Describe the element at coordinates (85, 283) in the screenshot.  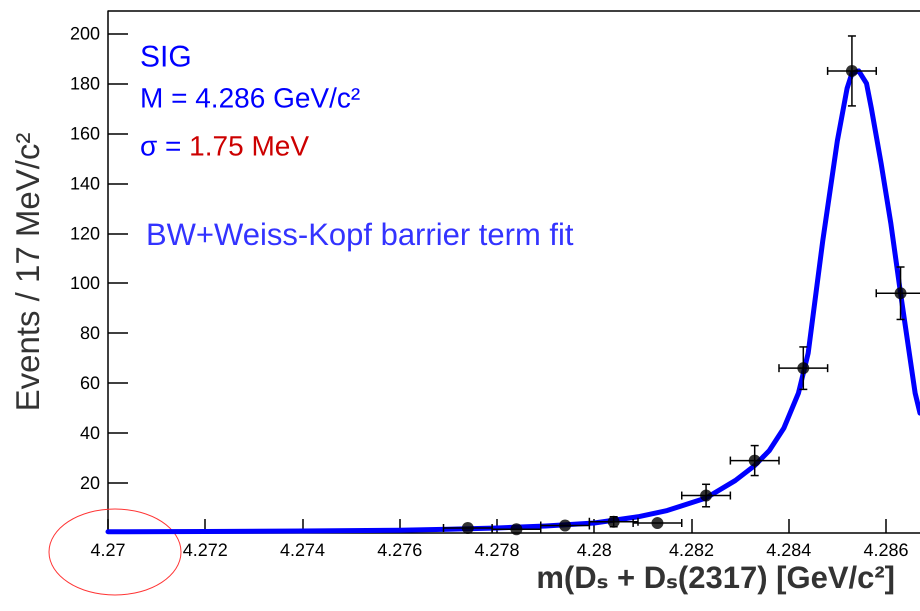
I see `y-tick-label: 100` at that location.